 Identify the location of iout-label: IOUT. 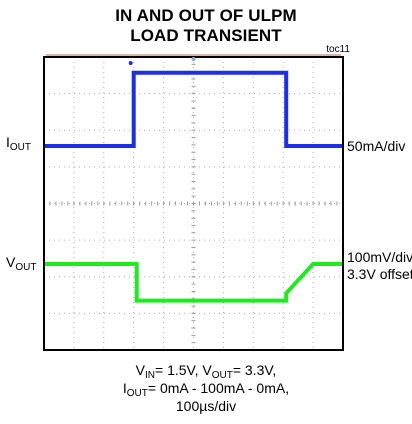
(18, 143).